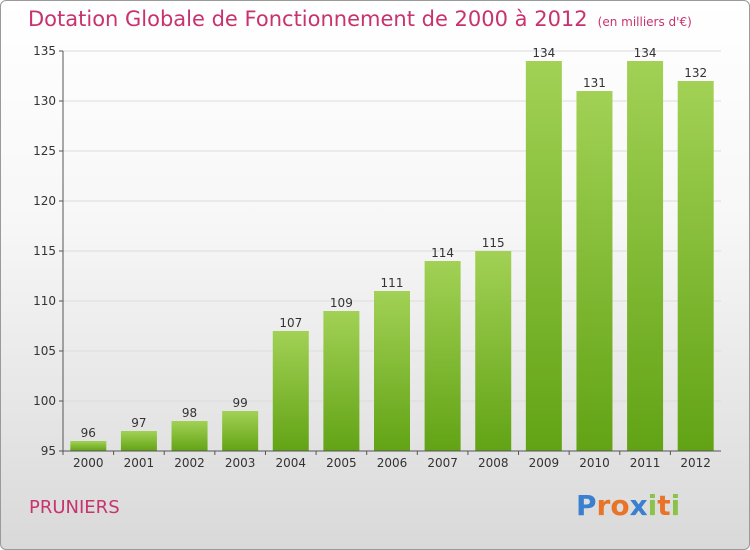  What do you see at coordinates (189, 413) in the screenshot?
I see `data-label: 98` at bounding box center [189, 413].